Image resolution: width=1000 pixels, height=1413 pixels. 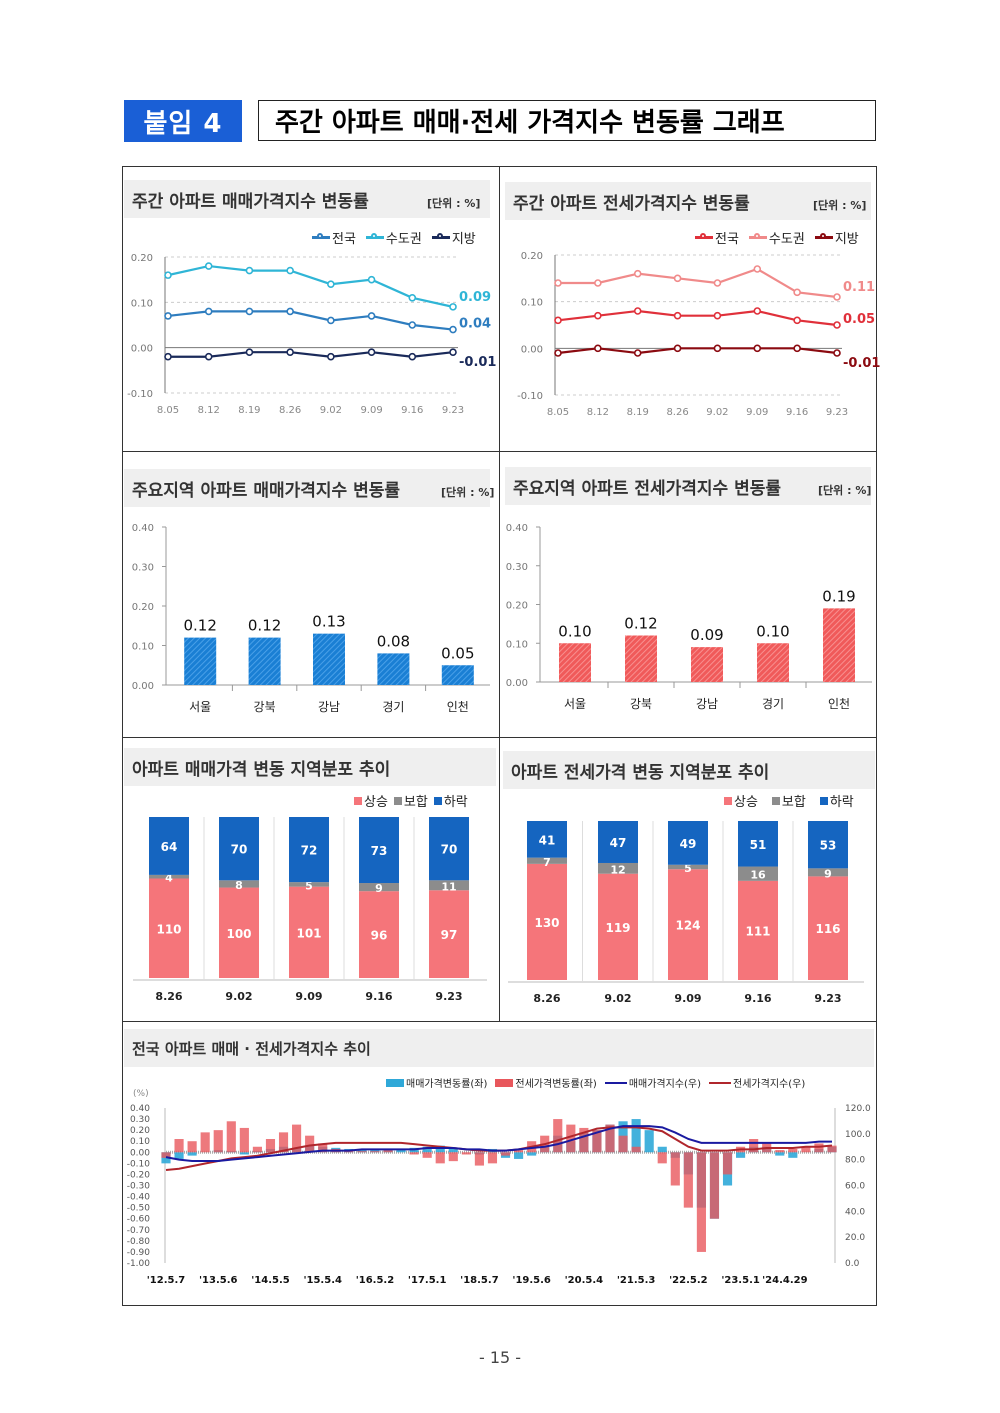 I want to click on legend-label: 하락, so click(x=455, y=802).